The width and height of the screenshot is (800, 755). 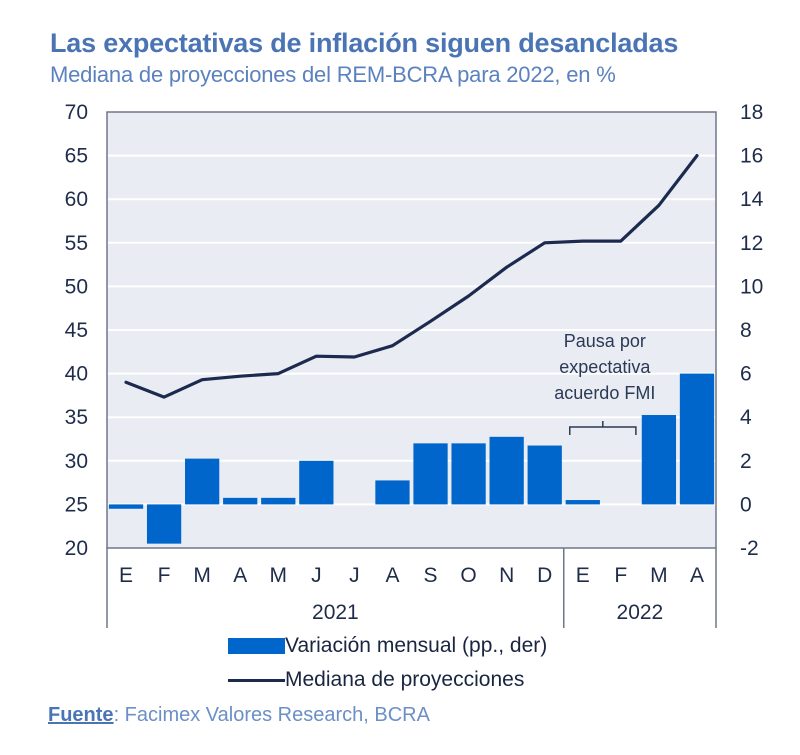 What do you see at coordinates (468, 575) in the screenshot?
I see `x-tick-label: O` at bounding box center [468, 575].